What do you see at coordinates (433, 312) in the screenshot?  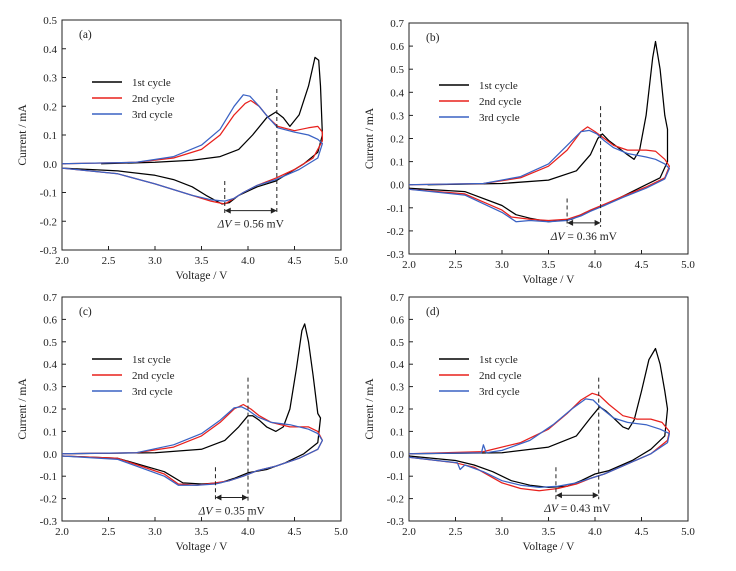 I see `panel-label: (d)` at bounding box center [433, 312].